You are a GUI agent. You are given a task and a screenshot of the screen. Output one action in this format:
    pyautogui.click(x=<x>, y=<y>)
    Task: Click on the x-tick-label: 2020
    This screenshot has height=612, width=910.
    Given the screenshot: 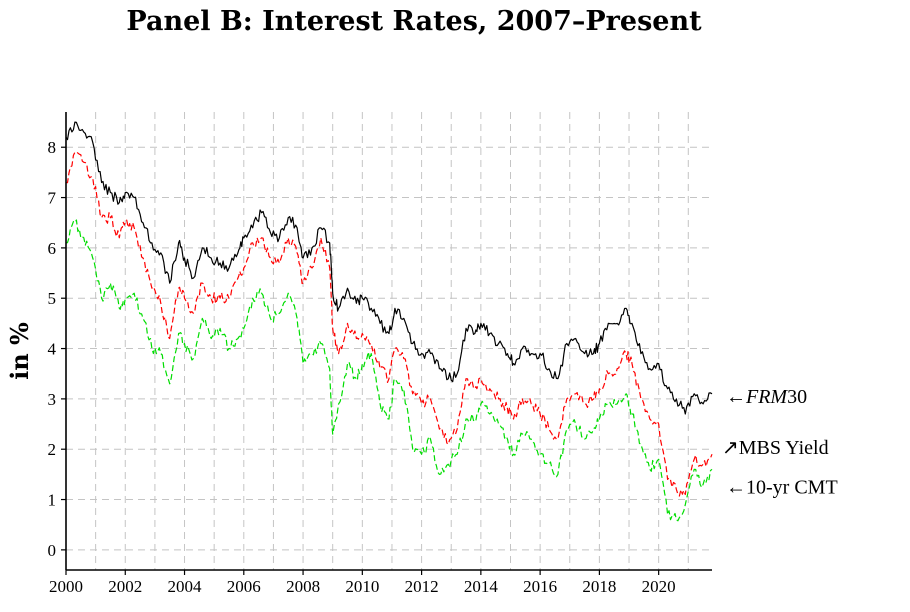 What is the action you would take?
    pyautogui.click(x=659, y=586)
    